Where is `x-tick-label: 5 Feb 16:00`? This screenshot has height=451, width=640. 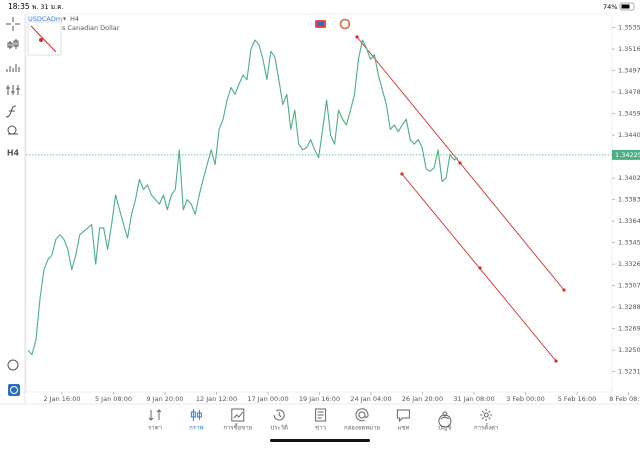
x-tick-label: 5 Feb 16:00 is located at coordinates (577, 399).